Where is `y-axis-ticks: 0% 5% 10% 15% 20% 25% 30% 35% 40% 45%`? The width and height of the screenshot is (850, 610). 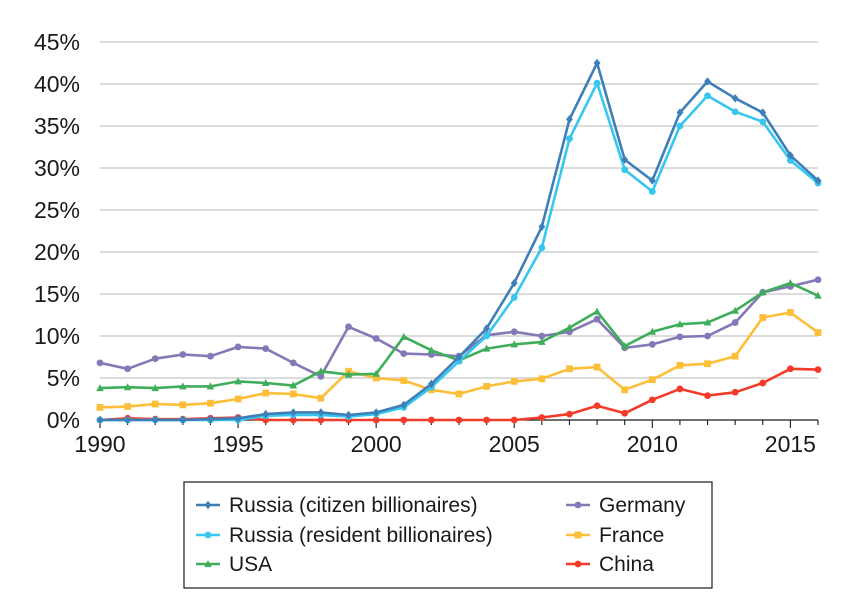
y-axis-ticks: 0% 5% 10% 15% 20% 25% 30% 35% 40% 45% is located at coordinates (57, 231).